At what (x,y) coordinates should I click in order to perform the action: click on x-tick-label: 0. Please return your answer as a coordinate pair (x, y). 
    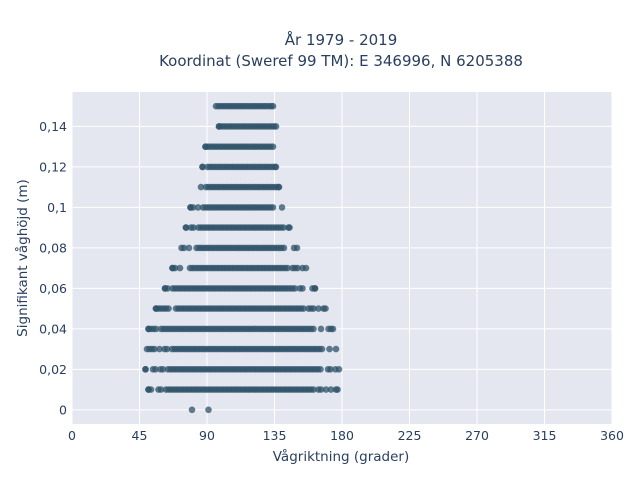
    Looking at the image, I should click on (72, 435).